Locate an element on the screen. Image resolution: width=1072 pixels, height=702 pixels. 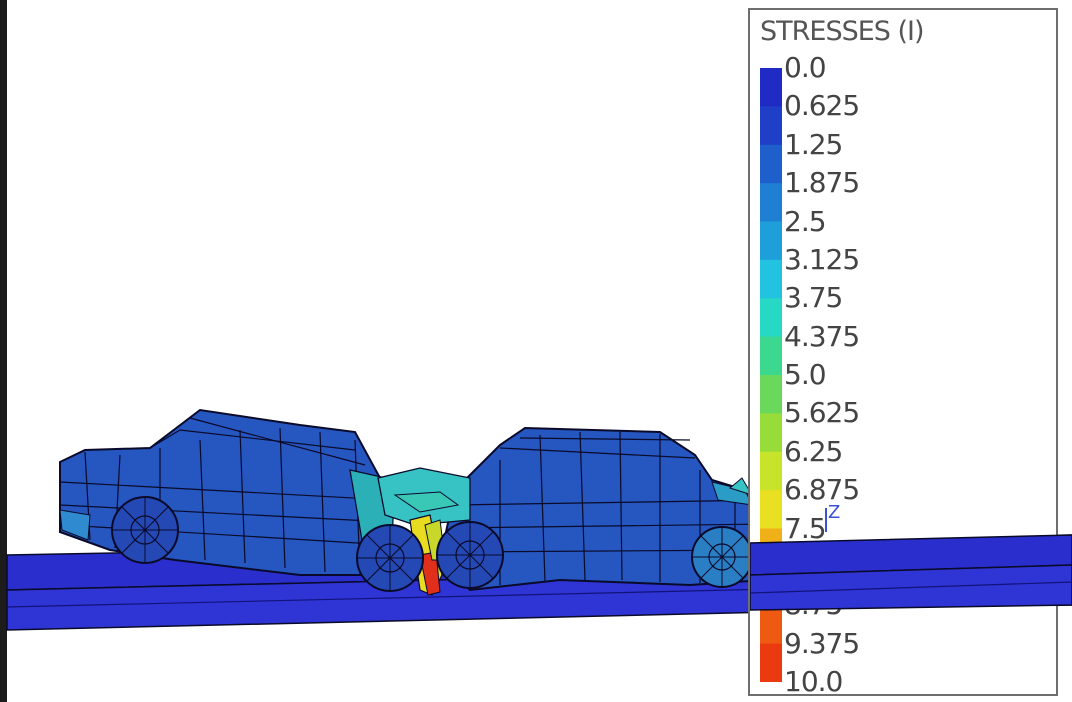
legend-tick-label: 10.0 is located at coordinates (813, 681).